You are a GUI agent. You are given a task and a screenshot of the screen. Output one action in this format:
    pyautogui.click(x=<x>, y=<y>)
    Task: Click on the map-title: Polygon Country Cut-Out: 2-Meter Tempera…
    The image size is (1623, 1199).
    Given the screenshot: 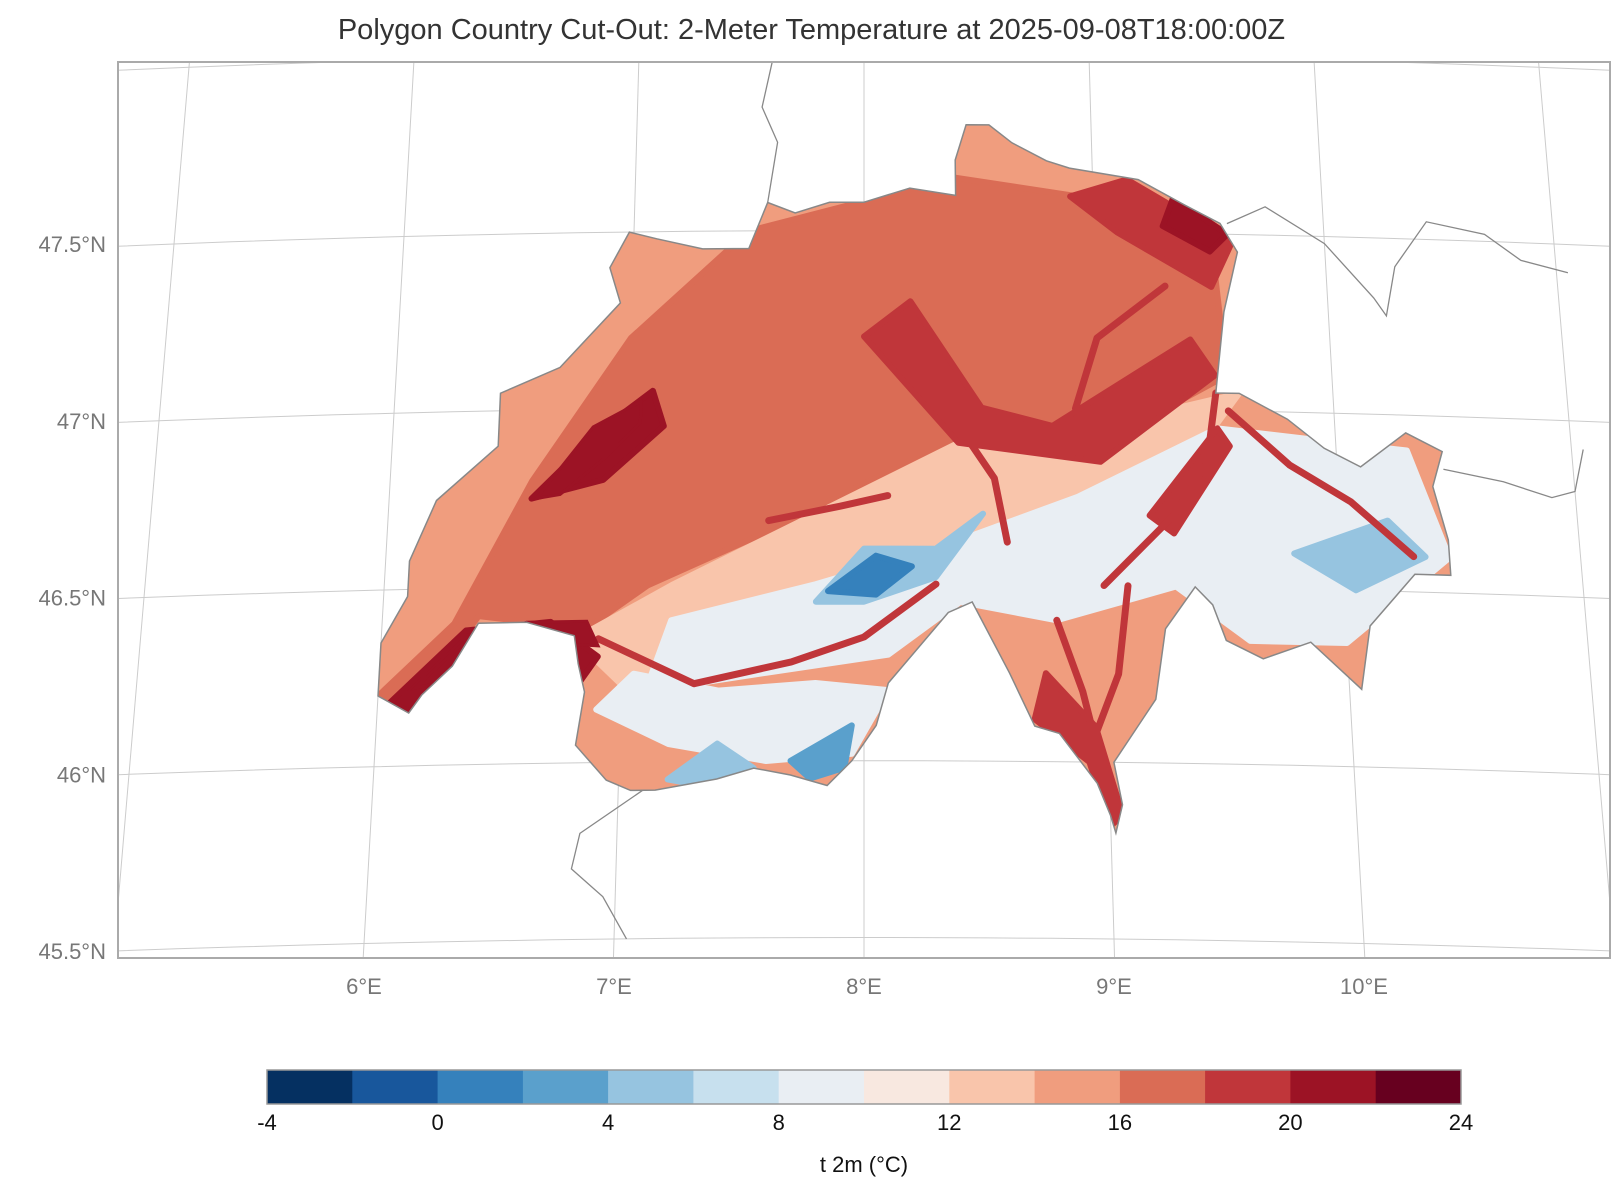 What is the action you would take?
    pyautogui.click(x=811, y=30)
    